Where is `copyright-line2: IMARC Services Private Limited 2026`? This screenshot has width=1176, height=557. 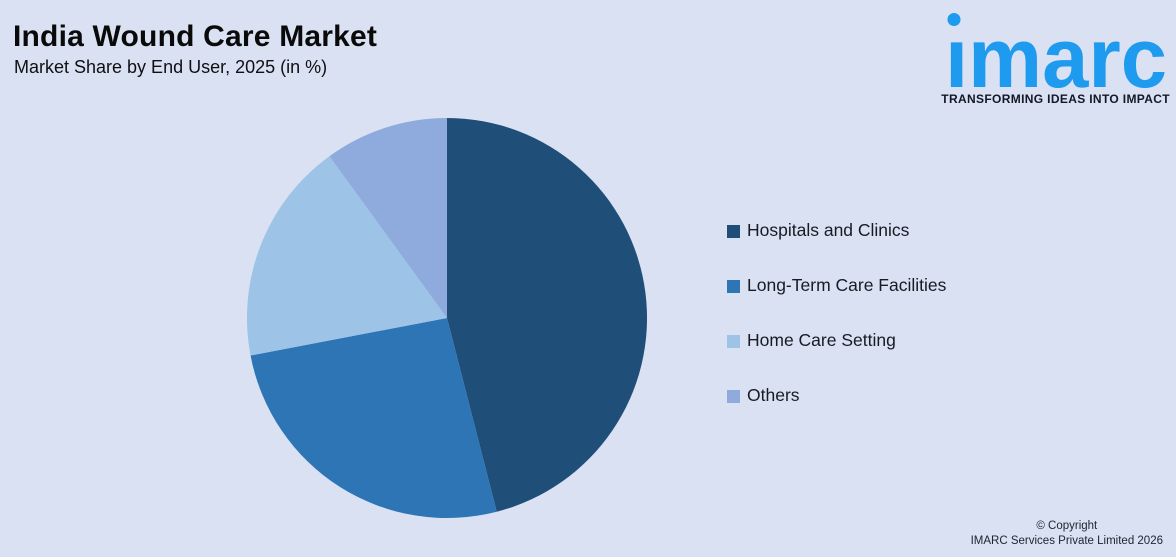 copyright-line2: IMARC Services Private Limited 2026 is located at coordinates (1066, 541).